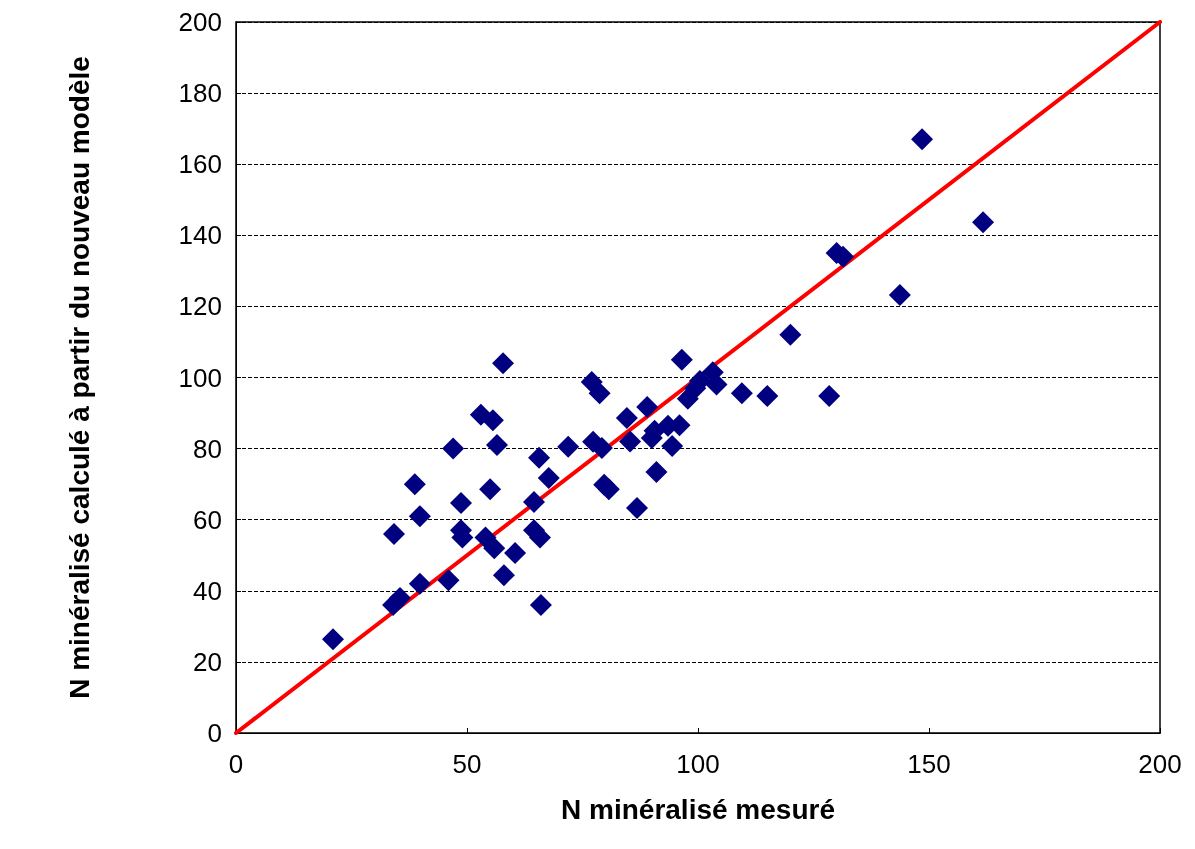 The image size is (1195, 849). Describe the element at coordinates (236, 764) in the screenshot. I see `x-tick-label: 0` at that location.